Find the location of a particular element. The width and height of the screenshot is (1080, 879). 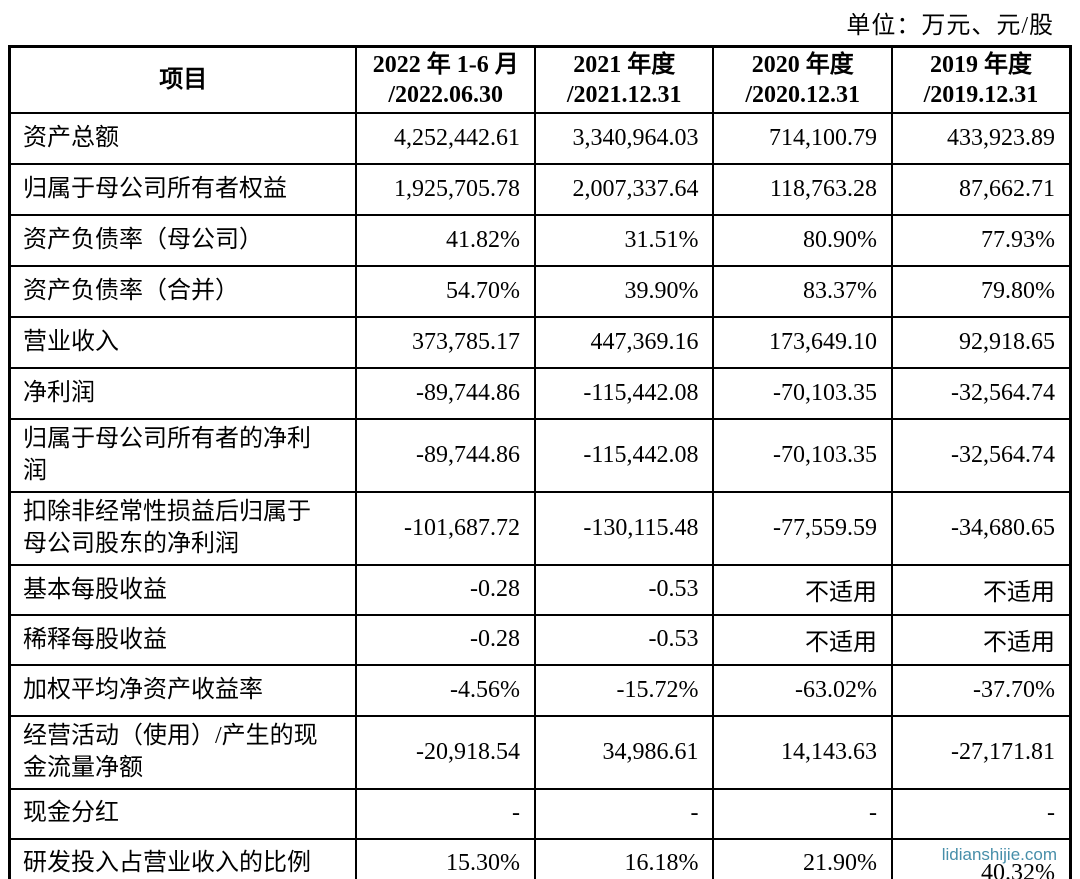

cell-value: 79.80% is located at coordinates (981, 291).